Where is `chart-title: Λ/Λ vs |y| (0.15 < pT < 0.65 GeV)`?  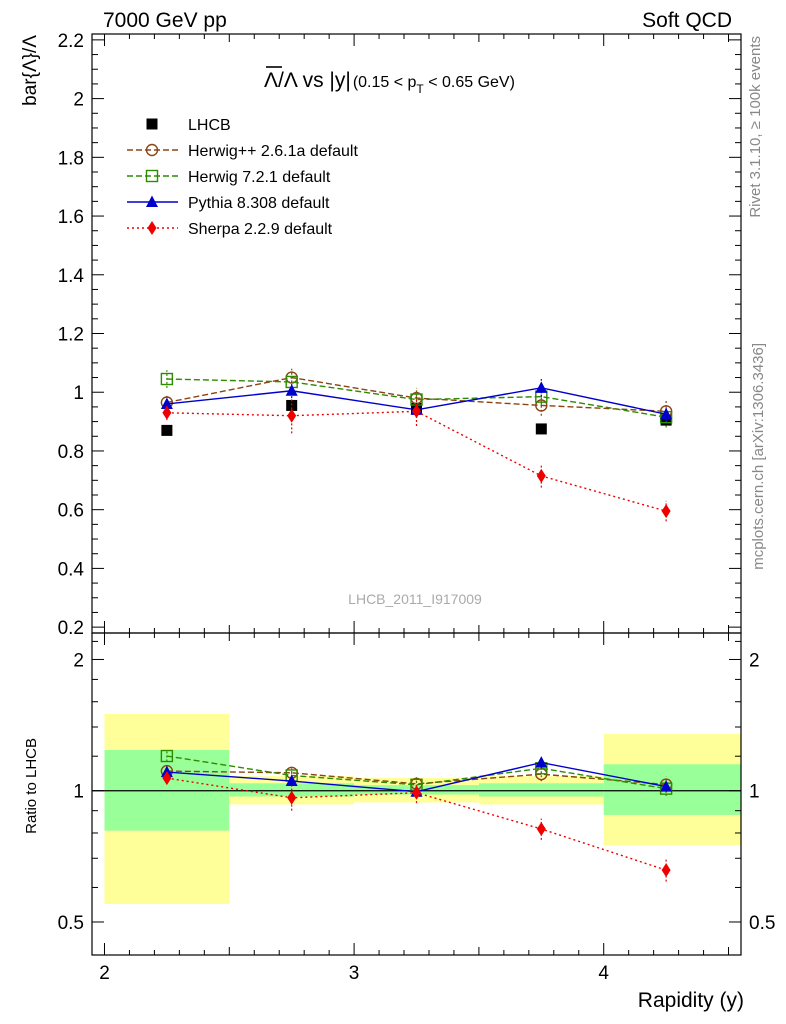
chart-title: Λ/Λ vs |y| (0.15 < pT < 0.65 GeV) is located at coordinates (389, 81).